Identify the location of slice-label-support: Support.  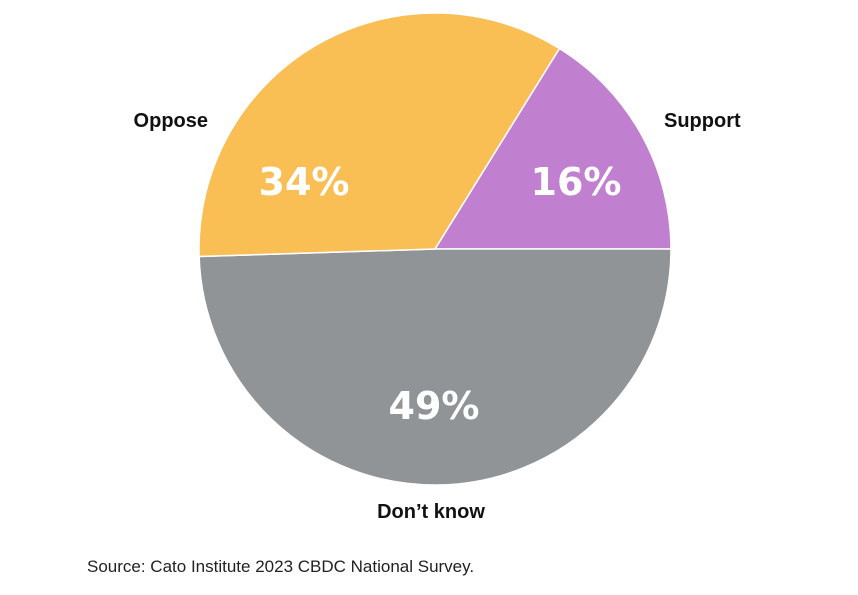
(702, 121).